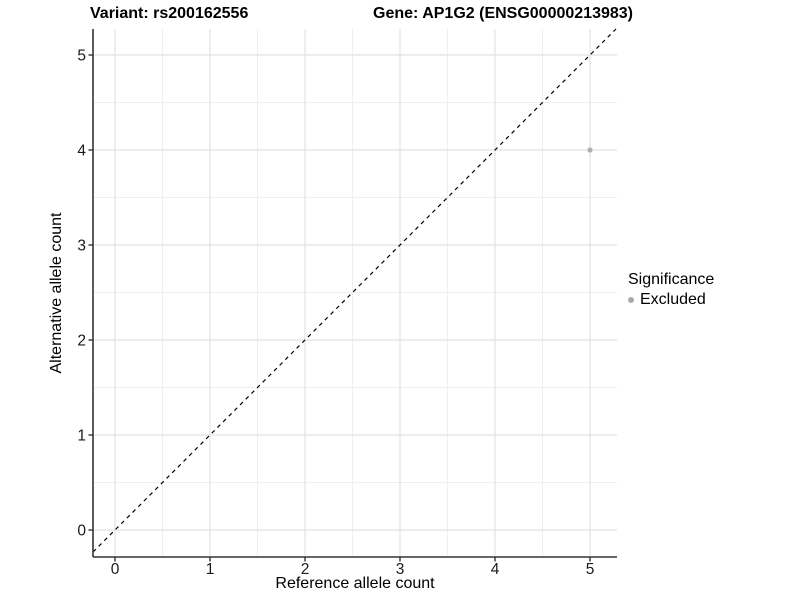 The width and height of the screenshot is (800, 600). Describe the element at coordinates (671, 290) in the screenshot. I see `legend: Significance Excluded` at that location.